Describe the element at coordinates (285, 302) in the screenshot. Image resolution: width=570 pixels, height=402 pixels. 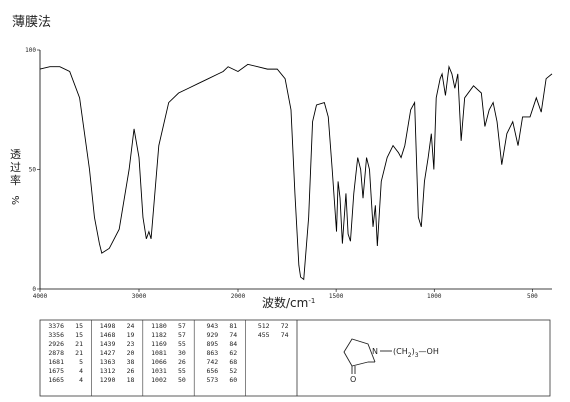
I see `x-label-text: 波数/cm` at that location.